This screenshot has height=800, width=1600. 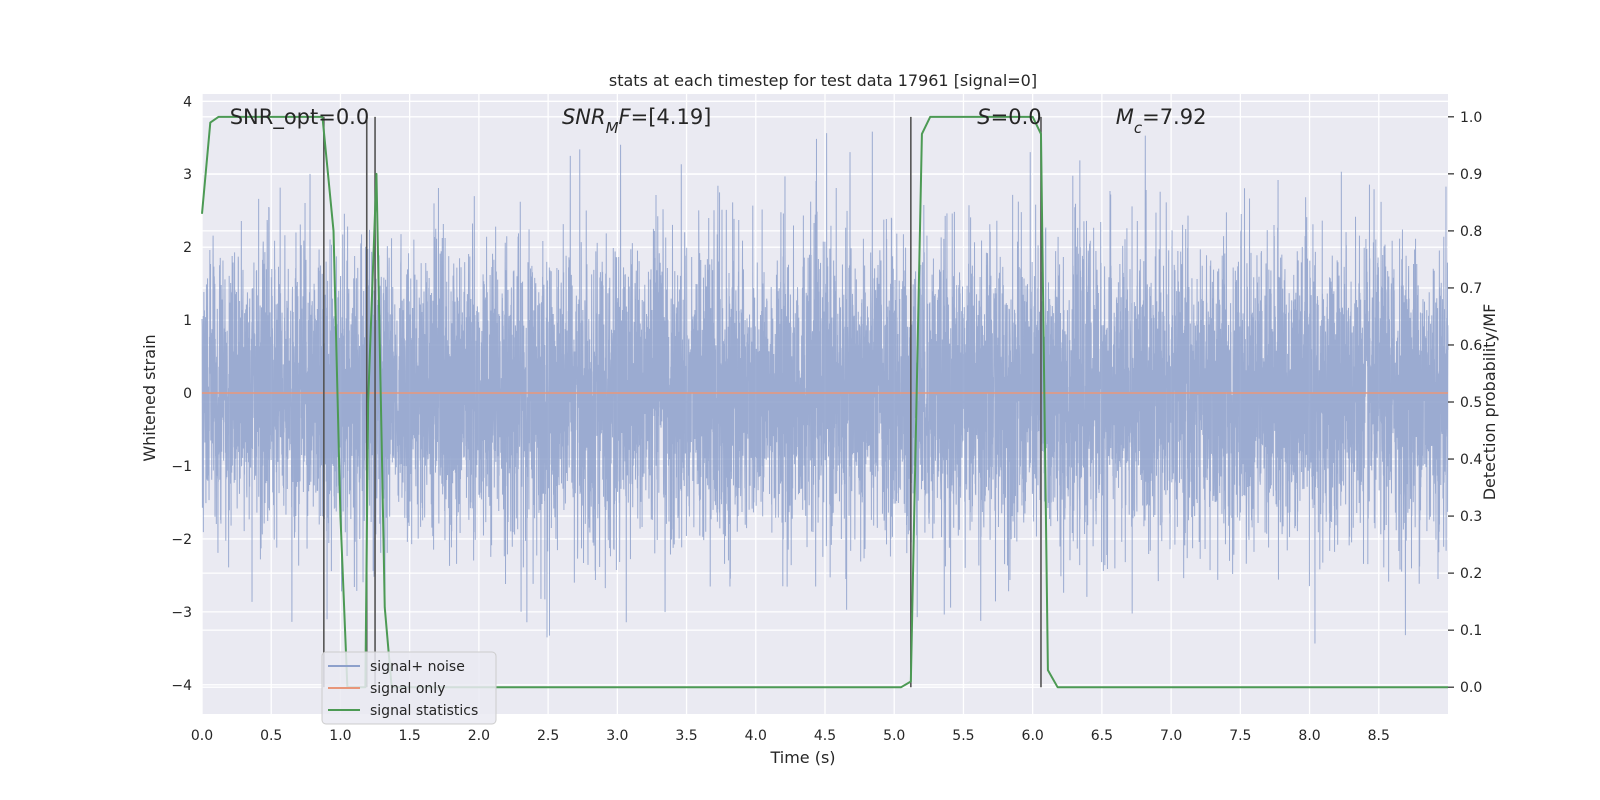 What do you see at coordinates (1471, 403) in the screenshot?
I see `y2-tick-label-5: 0.5` at bounding box center [1471, 403].